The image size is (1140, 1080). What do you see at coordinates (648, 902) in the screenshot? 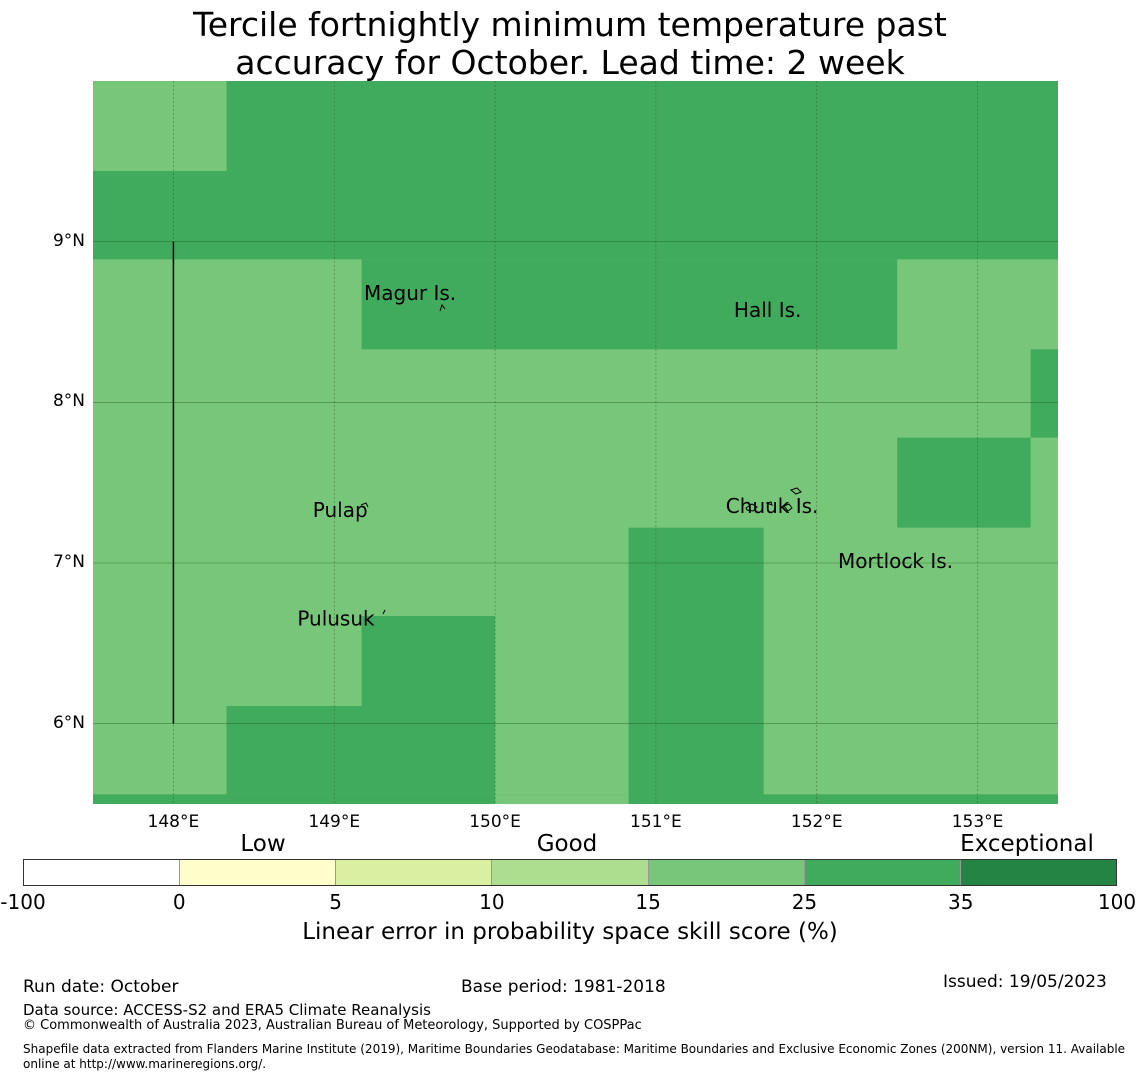
I see `colorbar-tick-label: 15` at bounding box center [648, 902].